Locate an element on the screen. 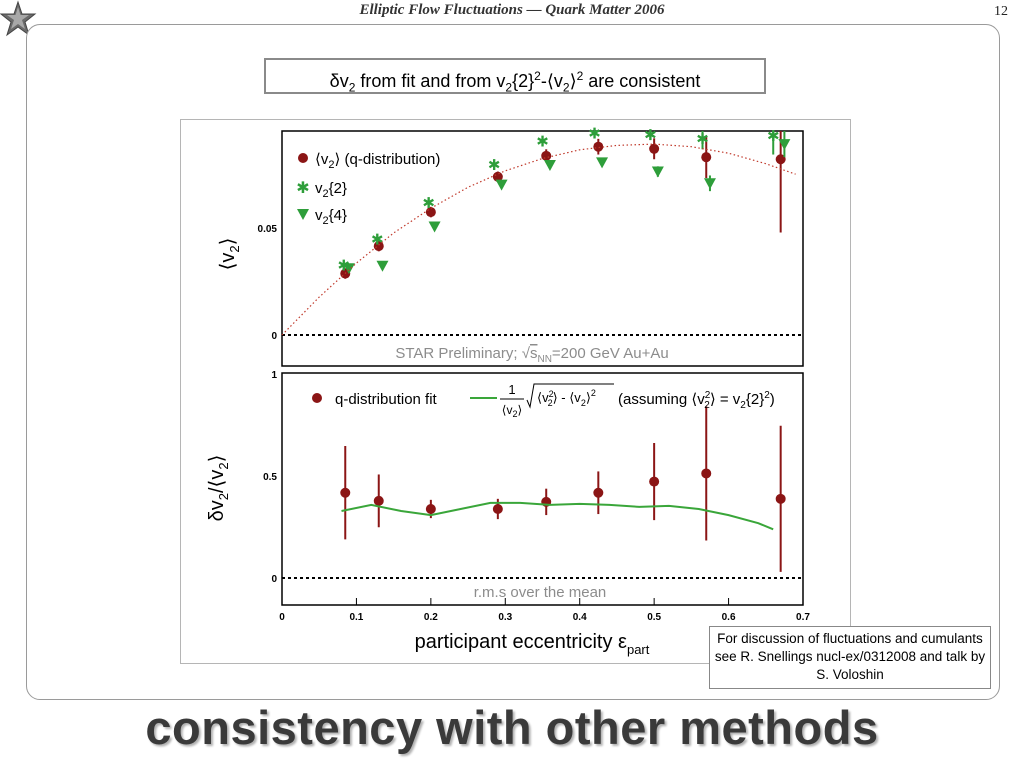 The width and height of the screenshot is (1024, 768). caption-sub-3: 2 is located at coordinates (566, 87).